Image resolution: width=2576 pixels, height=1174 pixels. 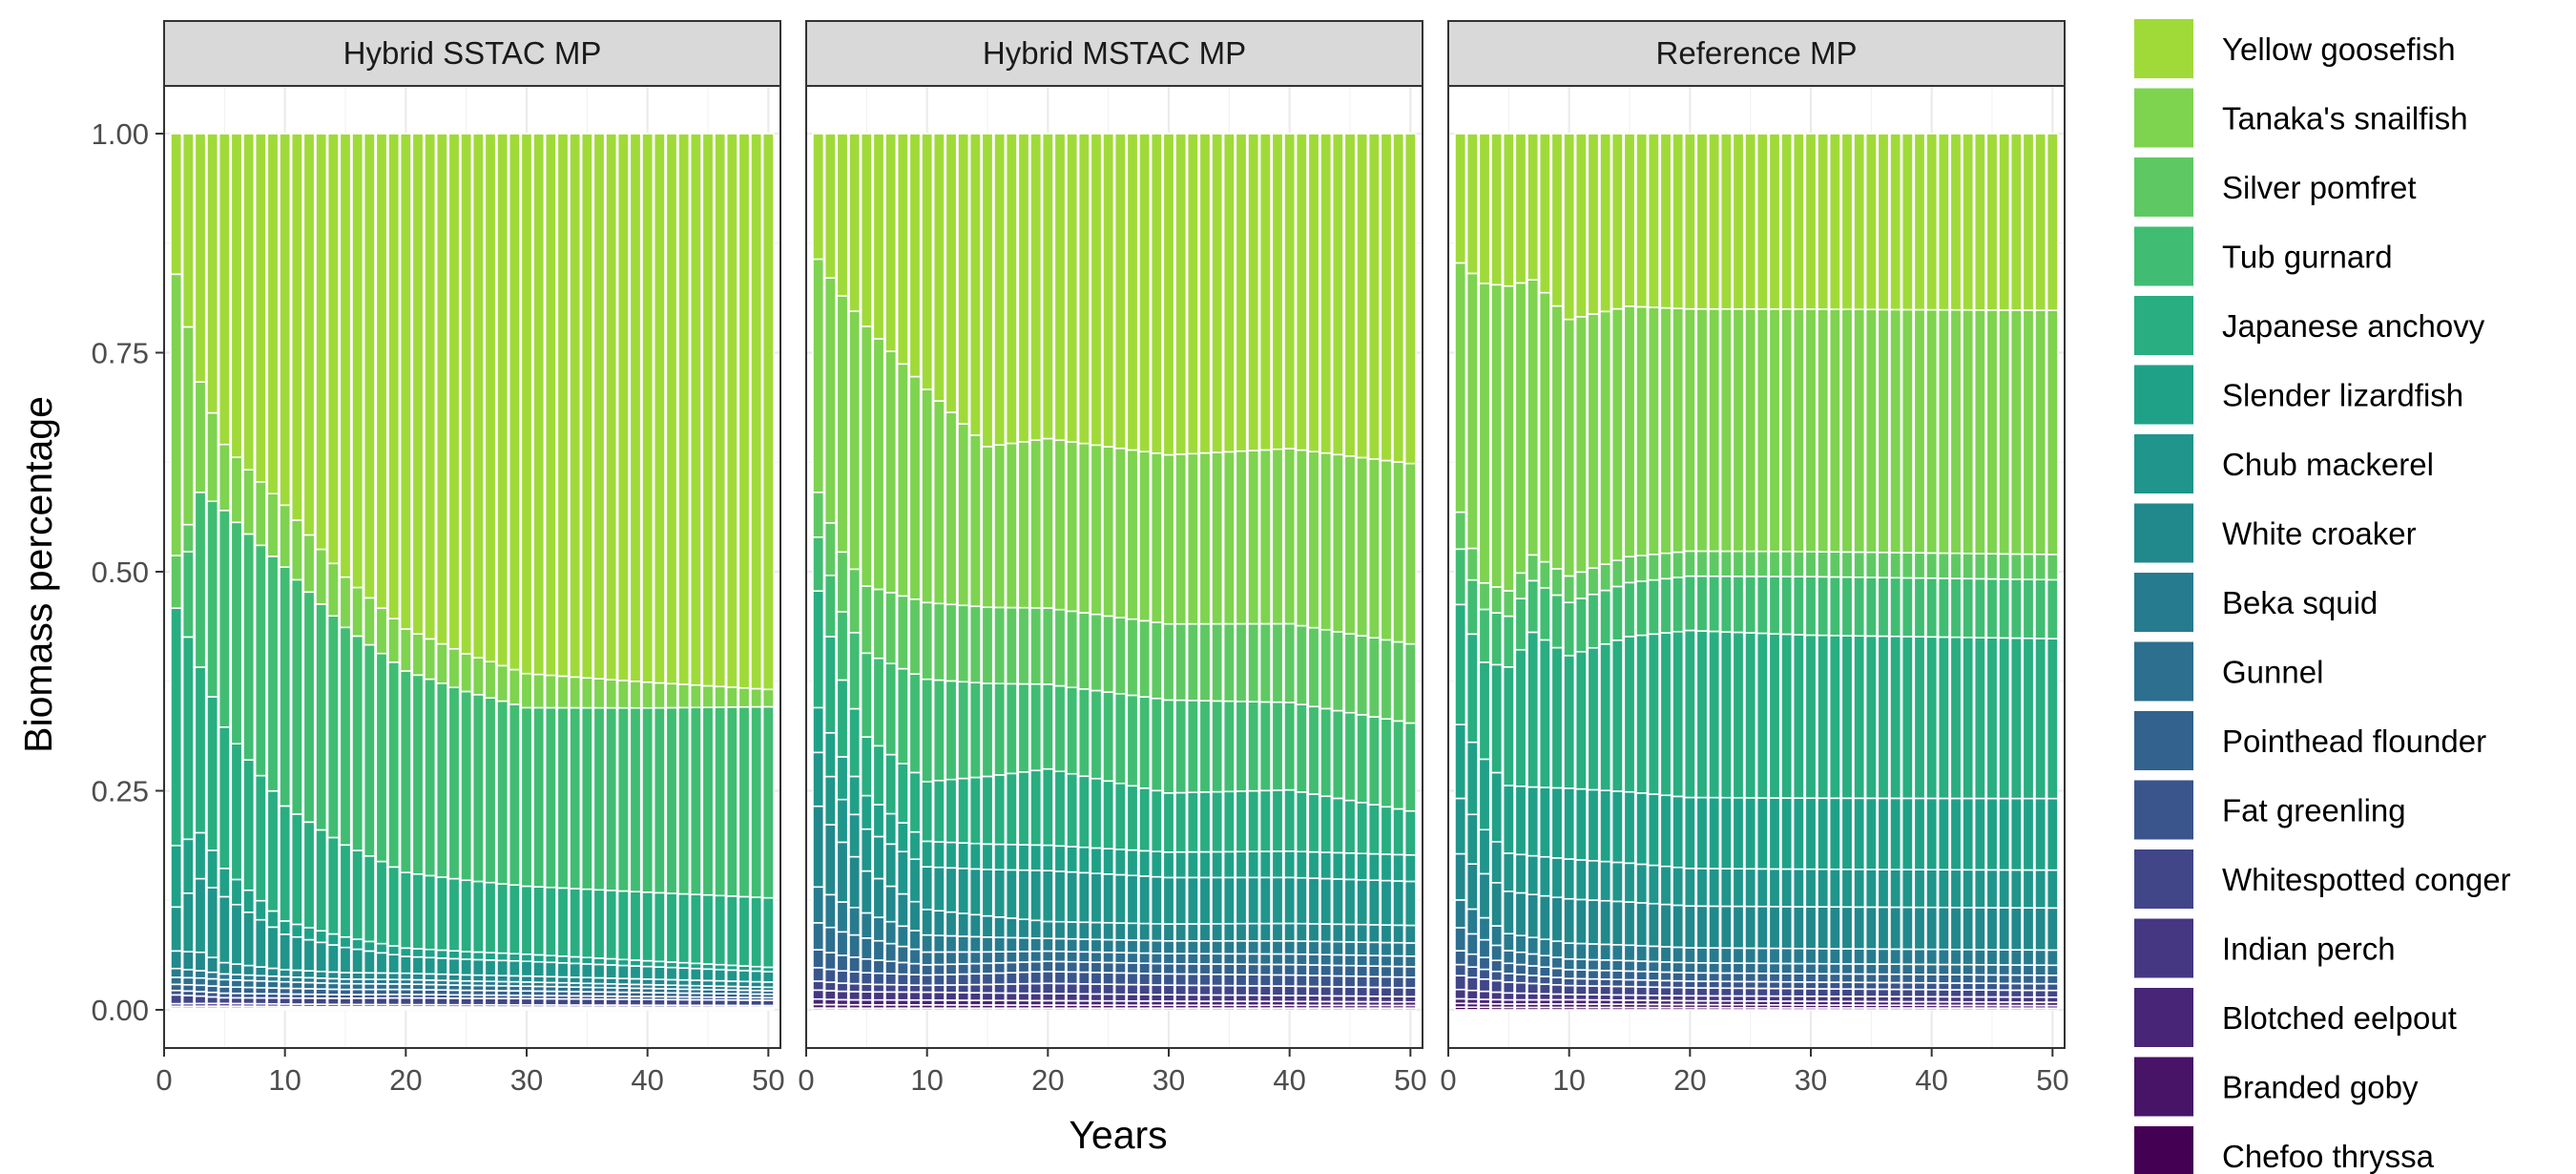 What do you see at coordinates (2275, 187) in the screenshot?
I see `legend-item-silver-pomfret: Silver pomfret` at bounding box center [2275, 187].